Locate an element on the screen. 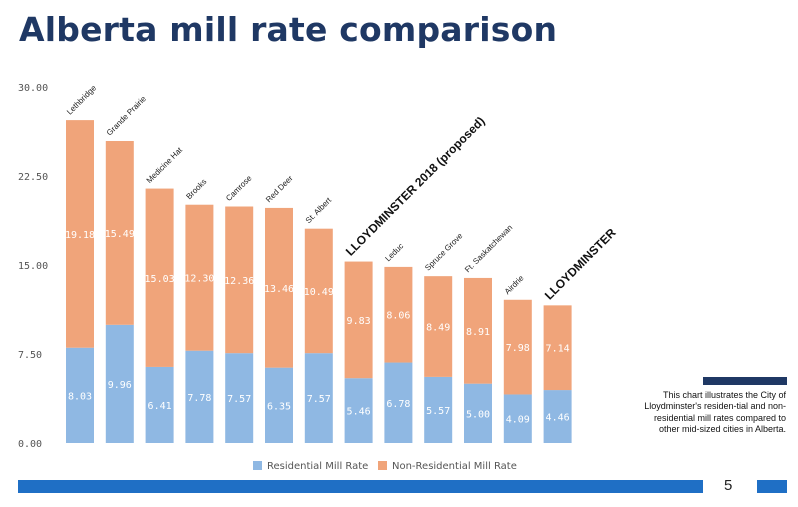  category-label: Brooks is located at coordinates (196, 189).